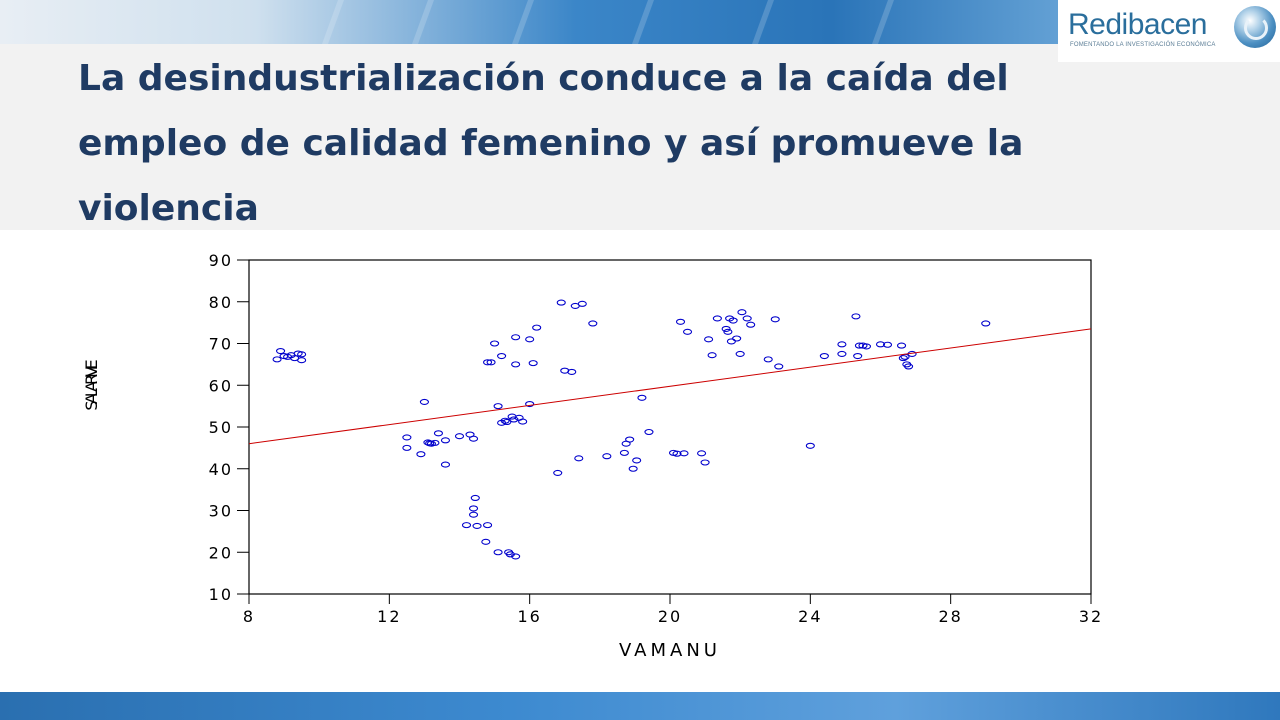  What do you see at coordinates (1255, 27) in the screenshot?
I see `globe-icon` at bounding box center [1255, 27].